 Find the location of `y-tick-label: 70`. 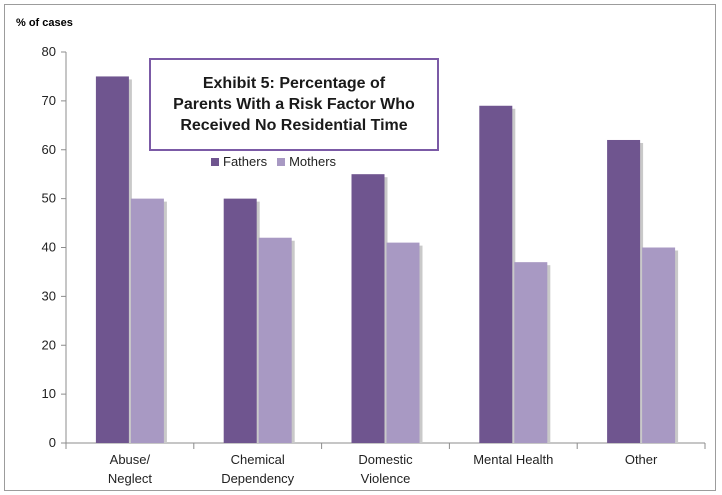

y-tick-label: 70 is located at coordinates (49, 100).